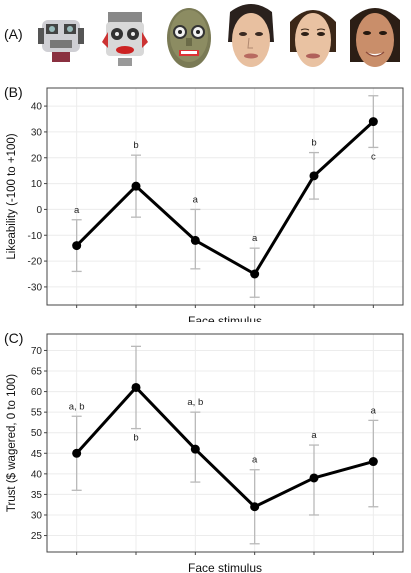 This screenshot has width=411, height=573. Describe the element at coordinates (37, 184) in the screenshot. I see `chart-likeability-ytick-label: 10` at that location.